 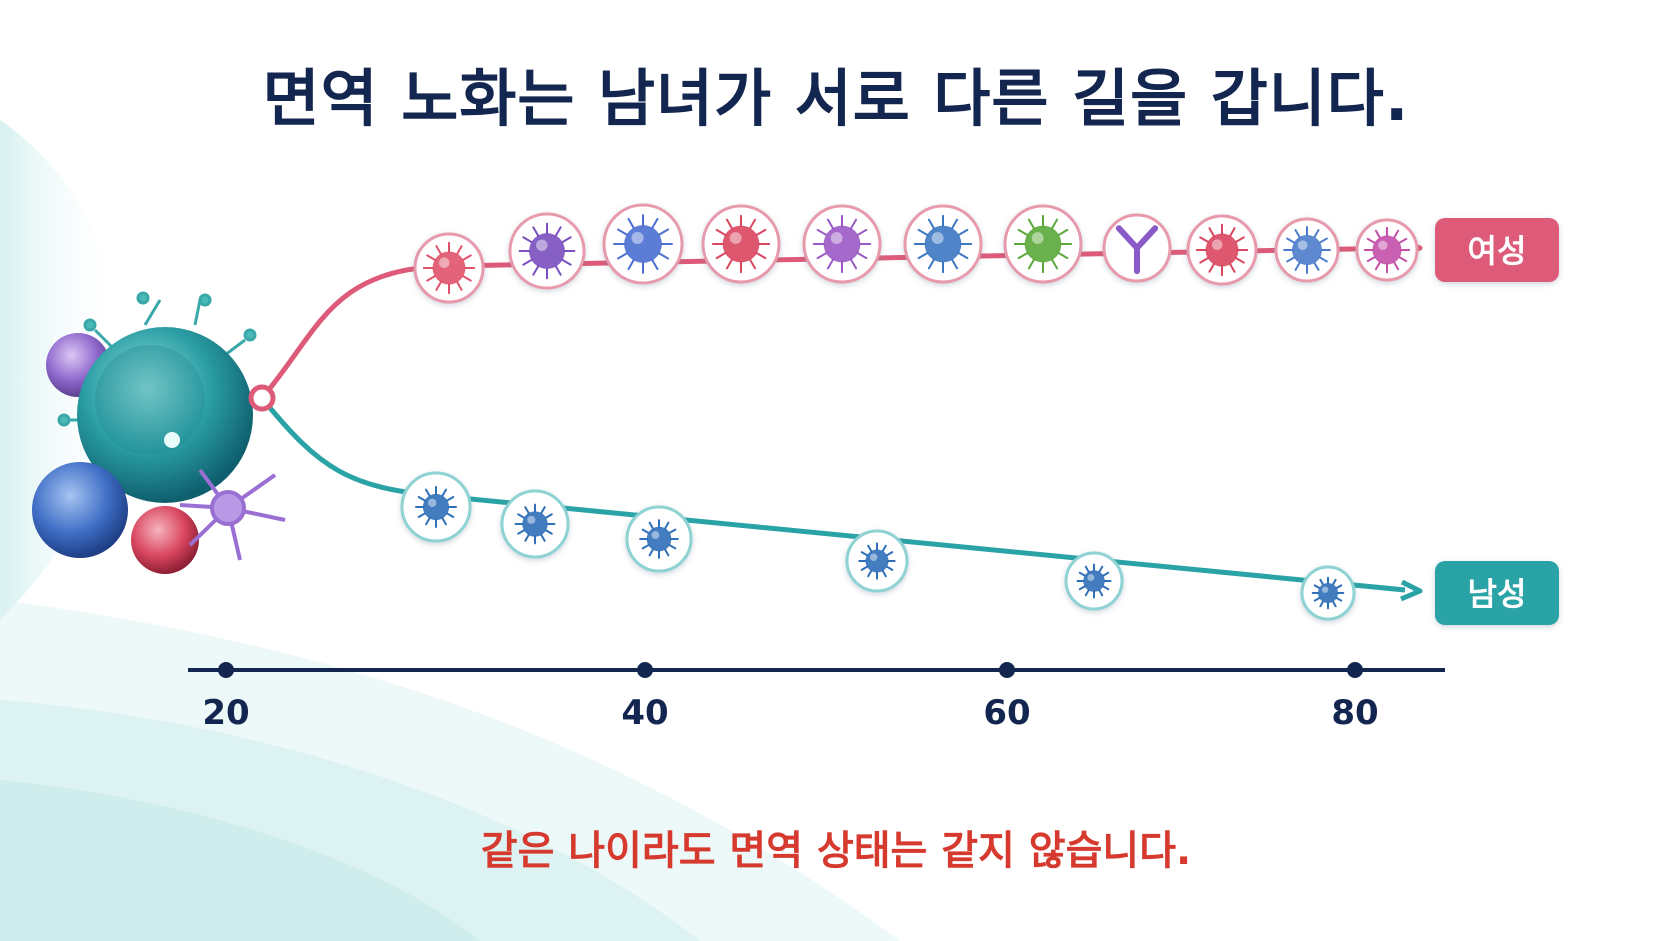 I want to click on branch-origin-node, so click(x=262, y=398).